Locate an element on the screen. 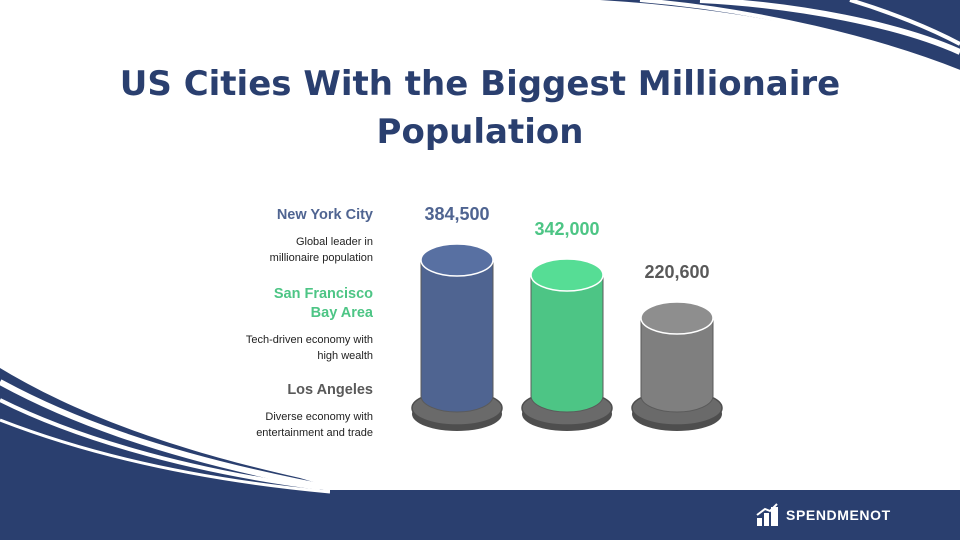 Image resolution: width=960 pixels, height=540 pixels. legend-description: Global leader in millionaire population is located at coordinates (286, 250).